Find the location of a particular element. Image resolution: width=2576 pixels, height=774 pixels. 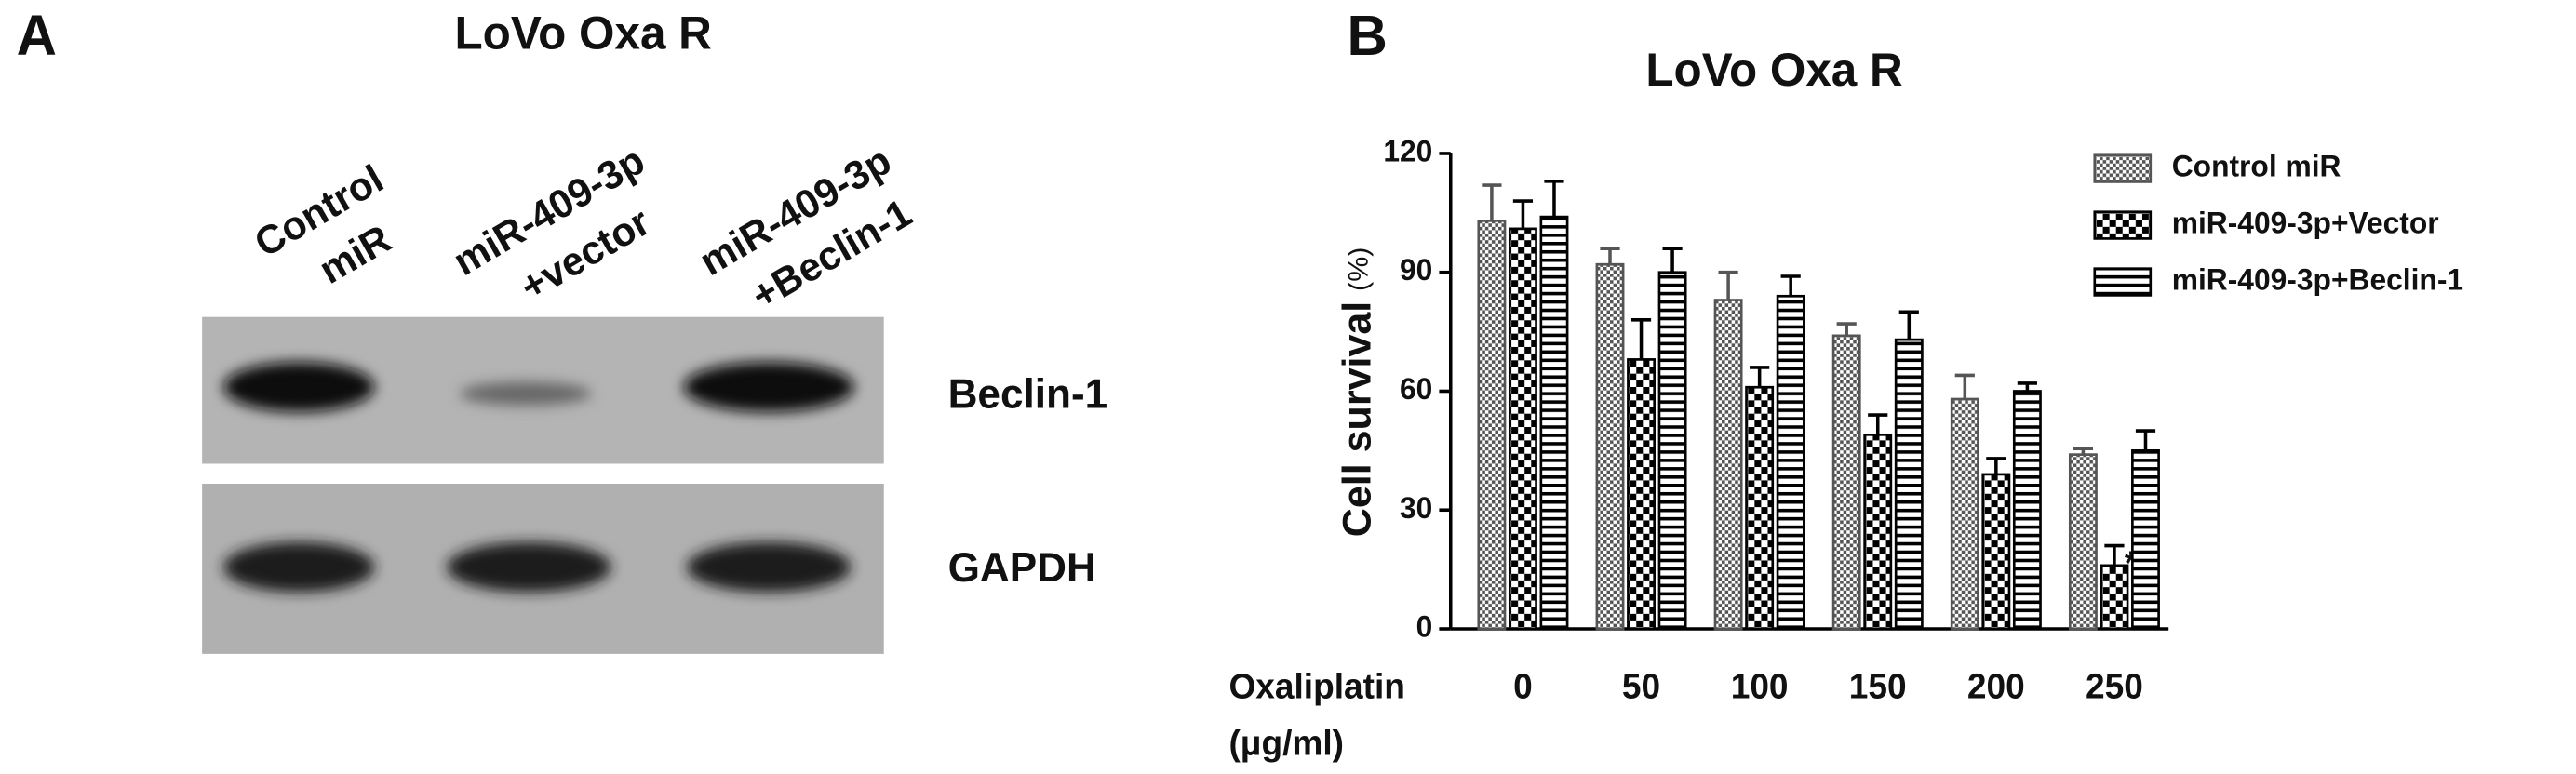

y-tick-label: 120 is located at coordinates (1407, 151).